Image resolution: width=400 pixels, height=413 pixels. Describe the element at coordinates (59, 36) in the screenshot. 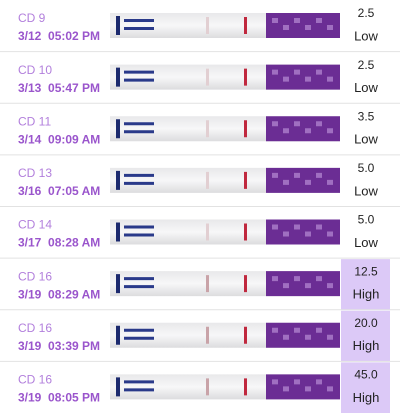

I see `date-time: 3/12 05:02 PM` at that location.